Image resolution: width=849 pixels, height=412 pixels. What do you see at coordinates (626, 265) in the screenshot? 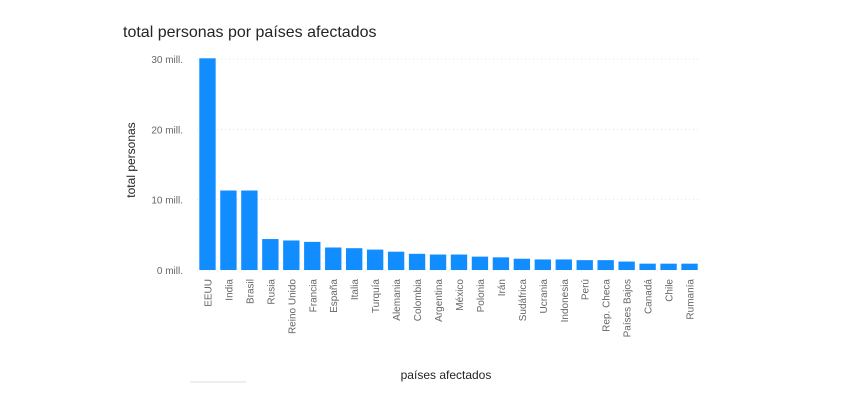
I see `bar-pa-ses-bajos` at bounding box center [626, 265].